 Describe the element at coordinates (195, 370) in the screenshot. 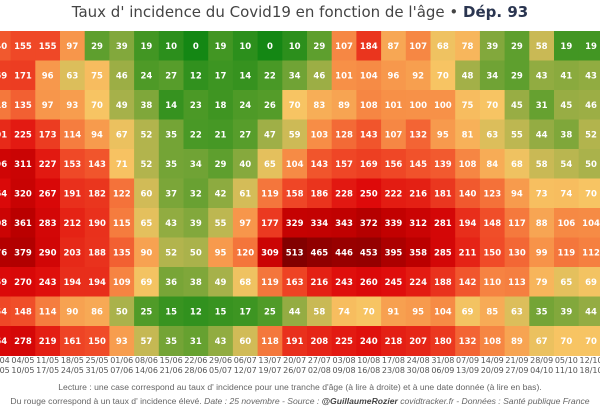

I see `x-tick-label-end: 28/06` at that location.